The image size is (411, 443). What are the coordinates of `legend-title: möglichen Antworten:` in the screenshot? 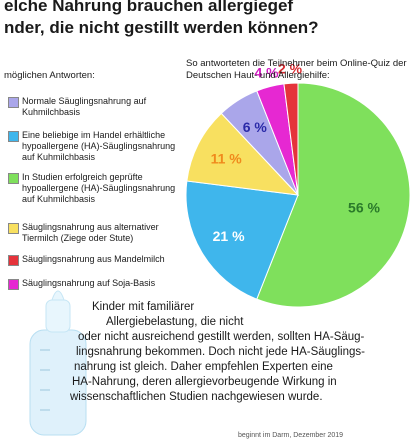 It's located at (49, 75).